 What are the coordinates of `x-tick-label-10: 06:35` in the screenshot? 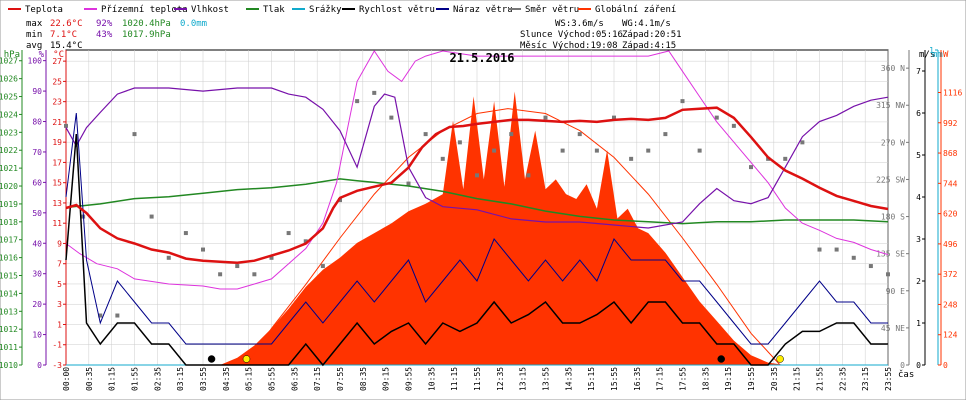 It's located at (294, 379).